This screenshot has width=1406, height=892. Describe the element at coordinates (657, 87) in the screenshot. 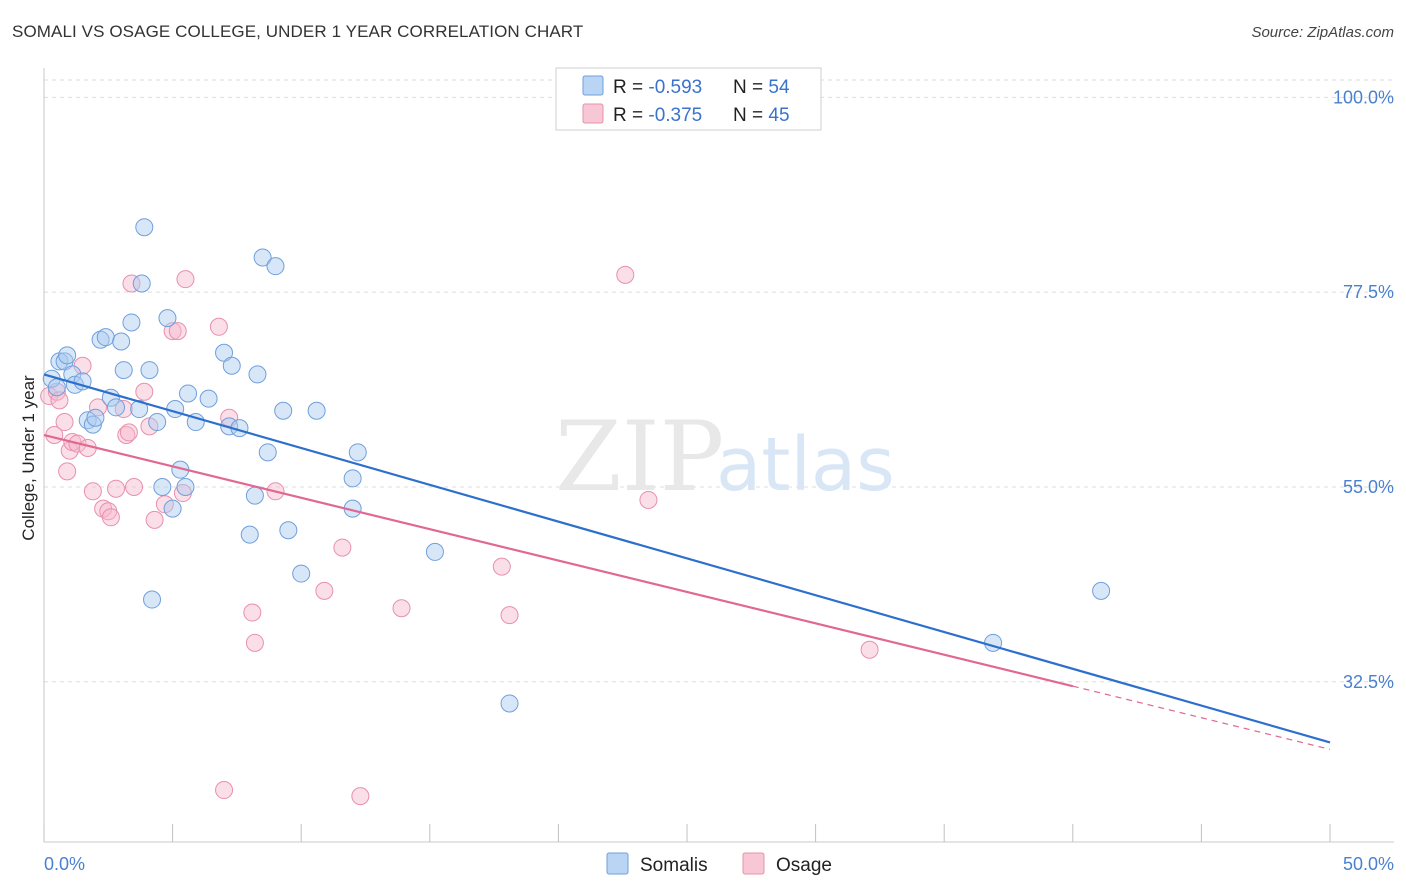

I see `legend-row-somalis: R = -0.593` at that location.